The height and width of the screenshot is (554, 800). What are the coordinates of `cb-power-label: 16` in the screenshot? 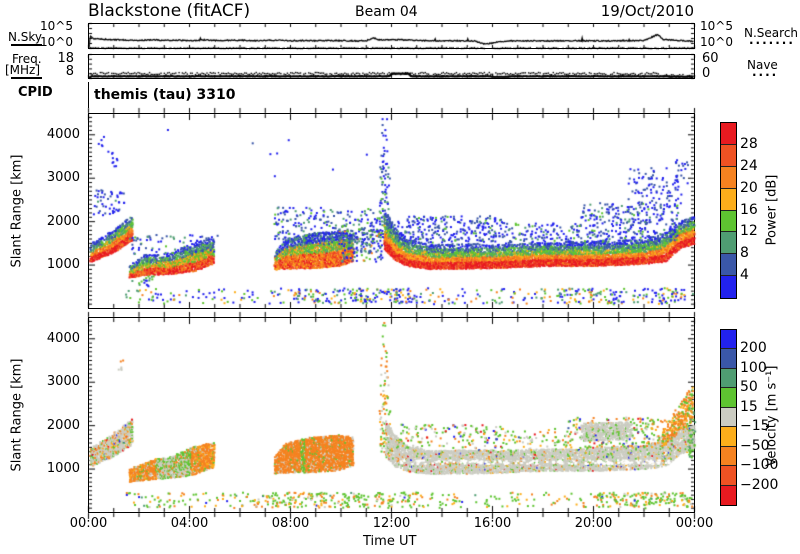 It's located at (749, 209).